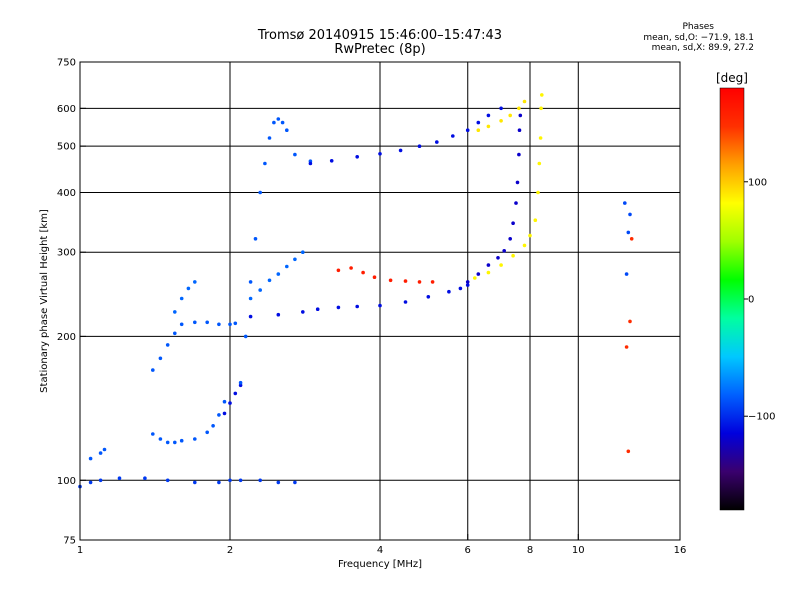 The height and width of the screenshot is (600, 800). What do you see at coordinates (380, 49) in the screenshot?
I see `chart-subtitle: RwPretec (8p)` at bounding box center [380, 49].